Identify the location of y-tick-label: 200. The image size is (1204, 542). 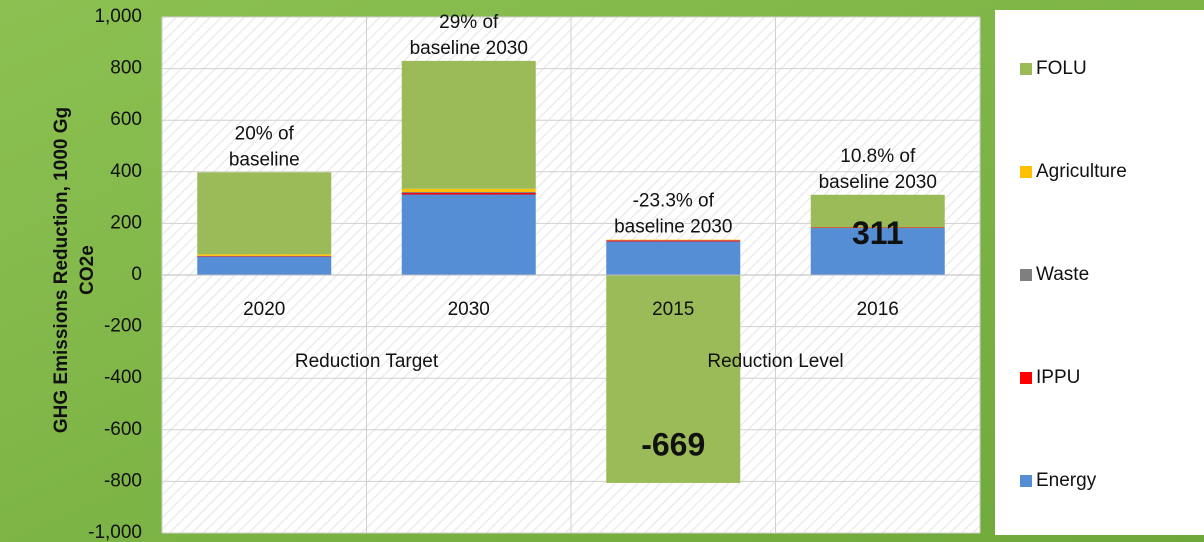
(126, 222).